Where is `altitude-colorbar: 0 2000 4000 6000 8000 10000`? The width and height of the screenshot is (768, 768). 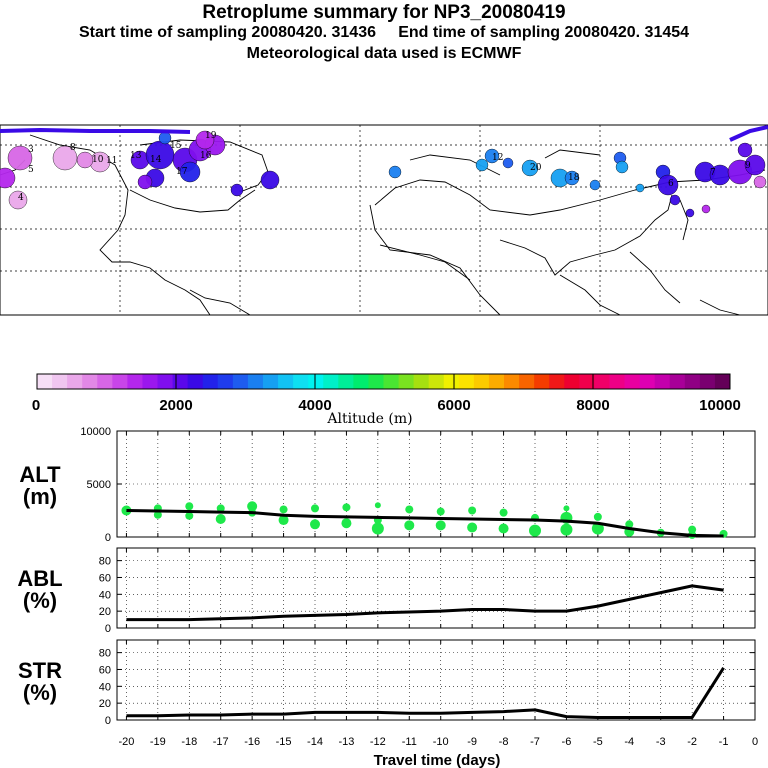
altitude-colorbar: 0 2000 4000 6000 8000 10000 is located at coordinates (386, 393).